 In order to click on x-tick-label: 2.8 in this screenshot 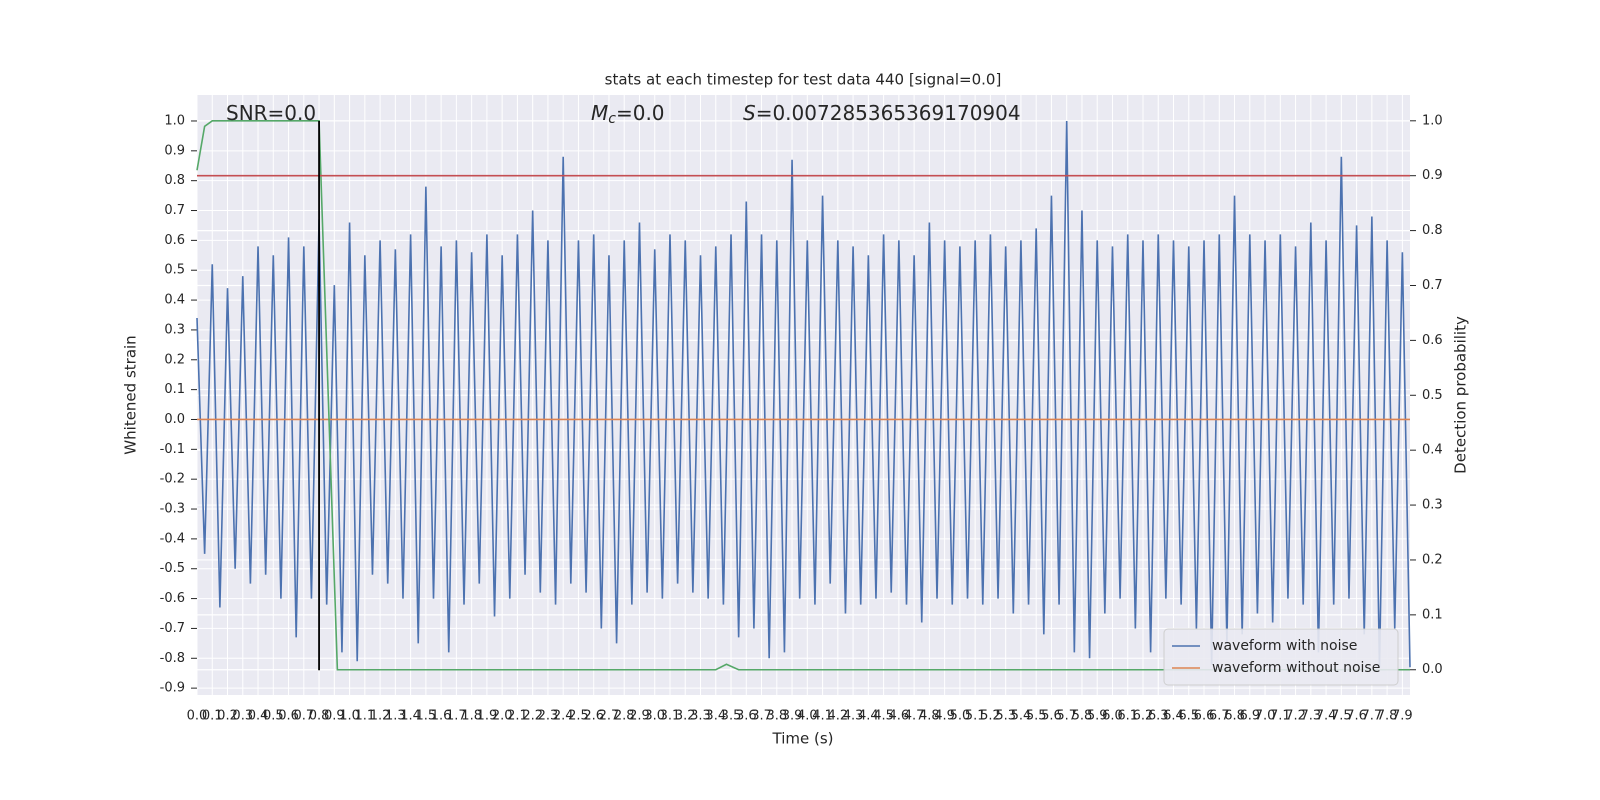, I will do `click(624, 716)`.